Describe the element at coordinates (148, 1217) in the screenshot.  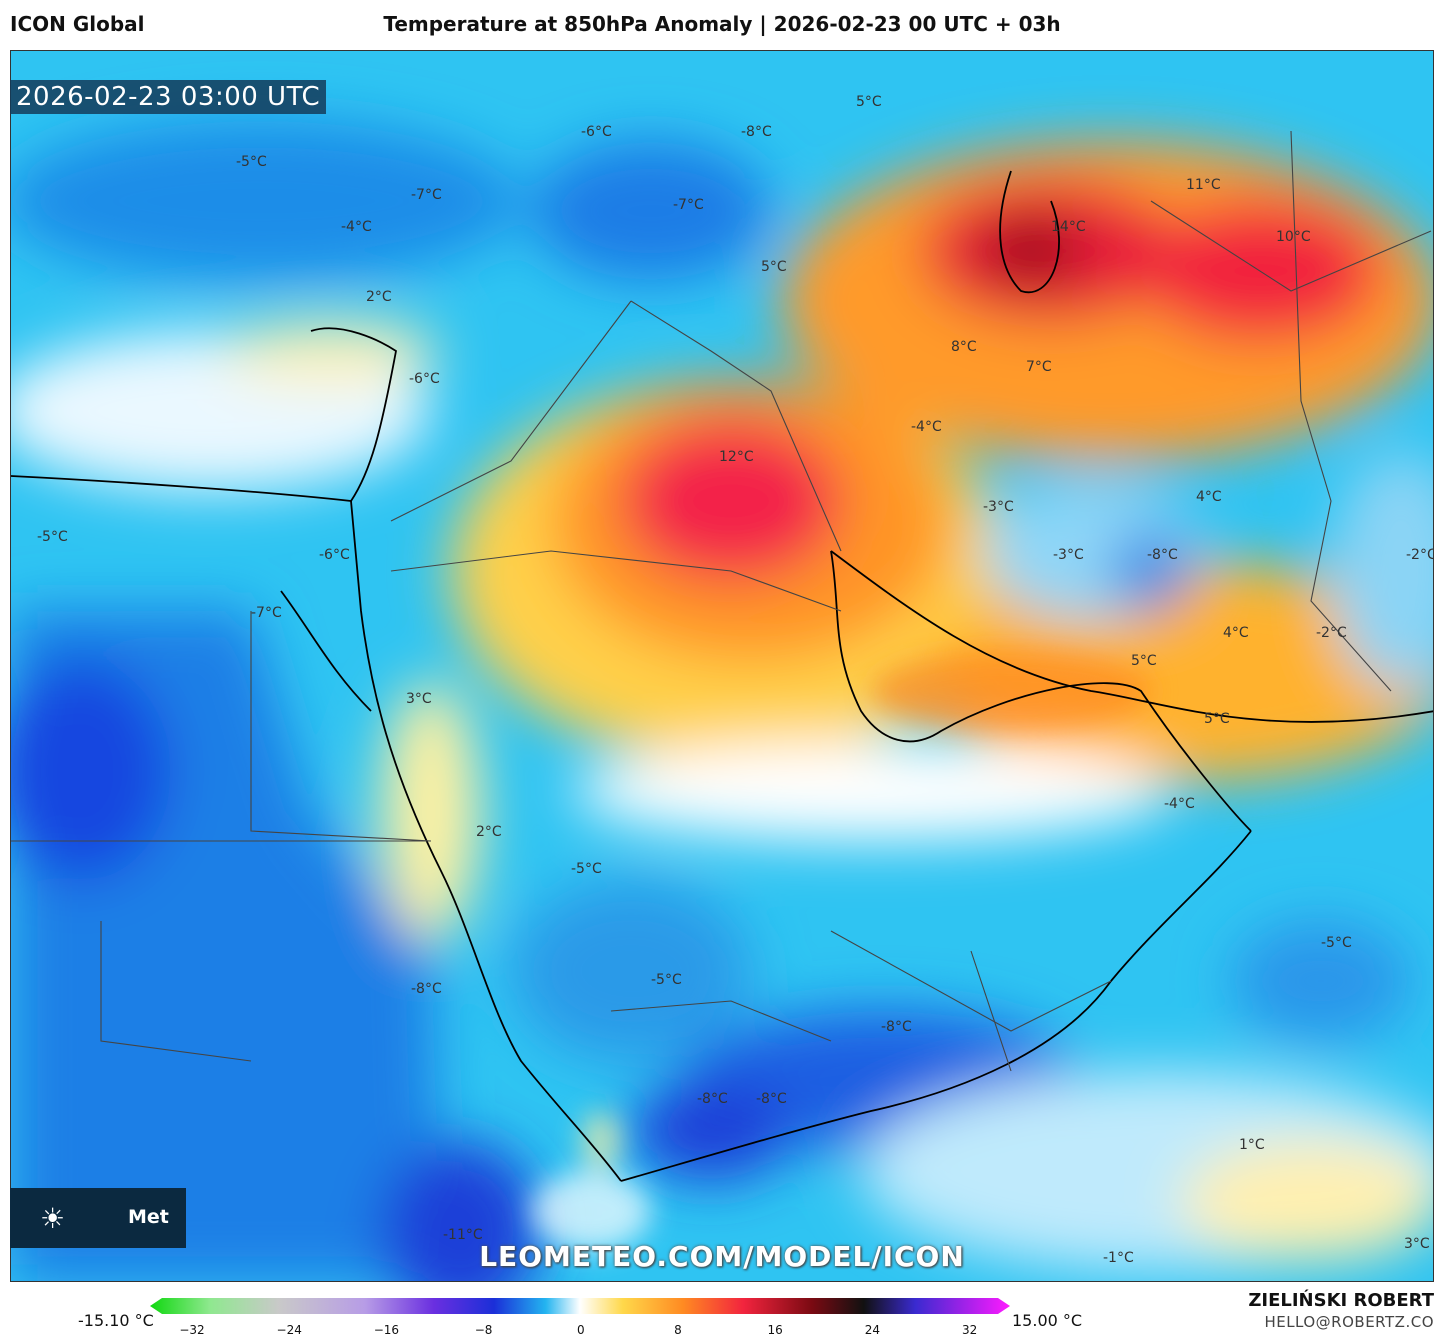
I see `logo-text: Met` at that location.